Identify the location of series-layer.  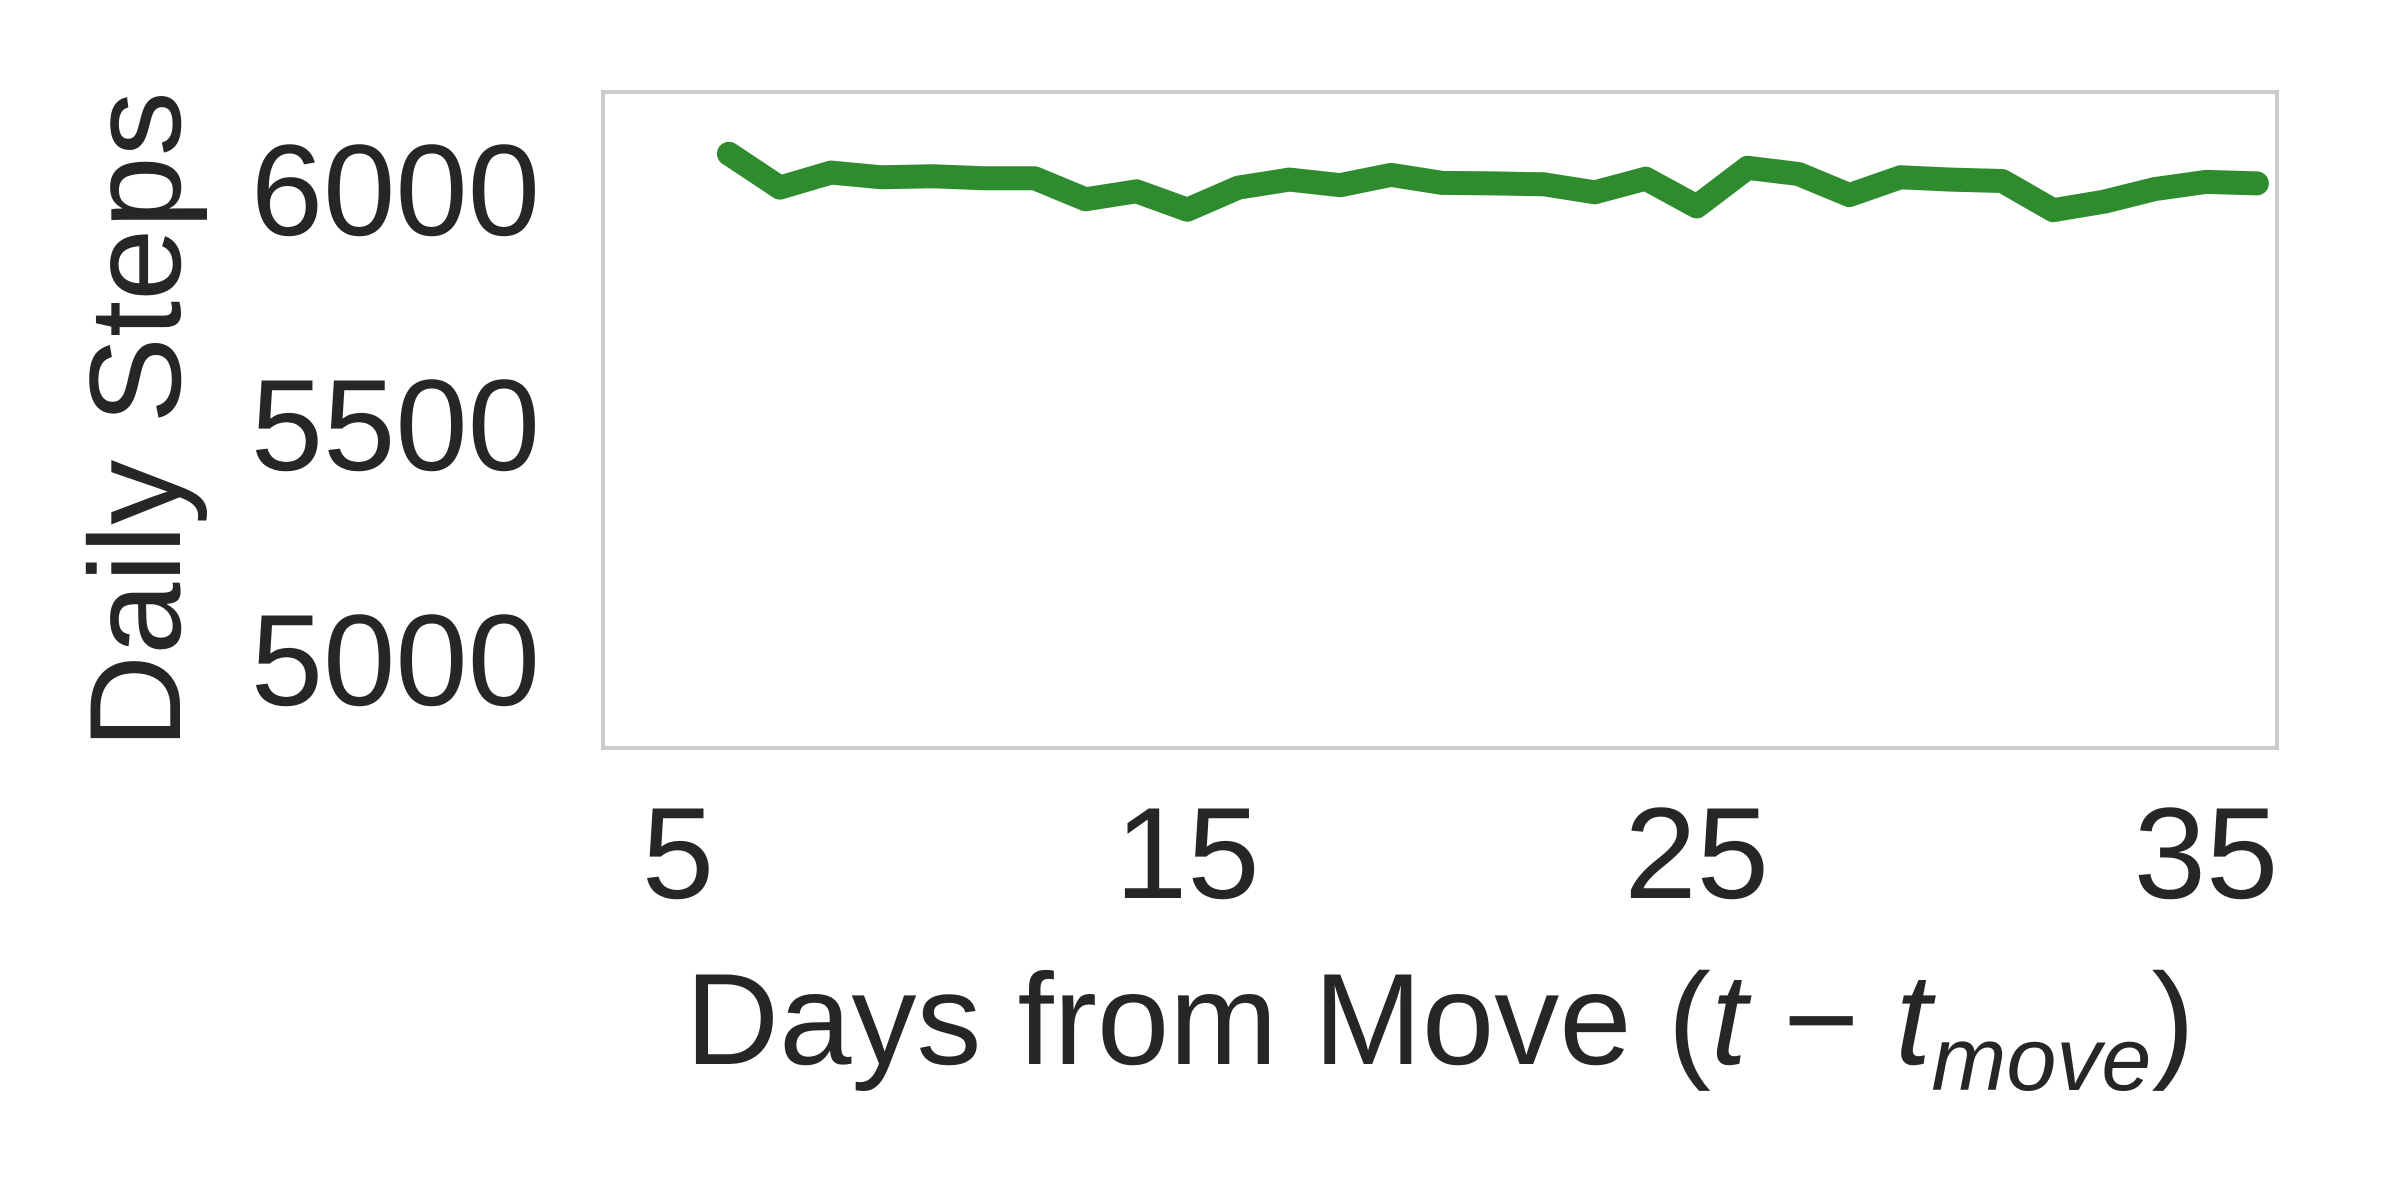
(1492, 182).